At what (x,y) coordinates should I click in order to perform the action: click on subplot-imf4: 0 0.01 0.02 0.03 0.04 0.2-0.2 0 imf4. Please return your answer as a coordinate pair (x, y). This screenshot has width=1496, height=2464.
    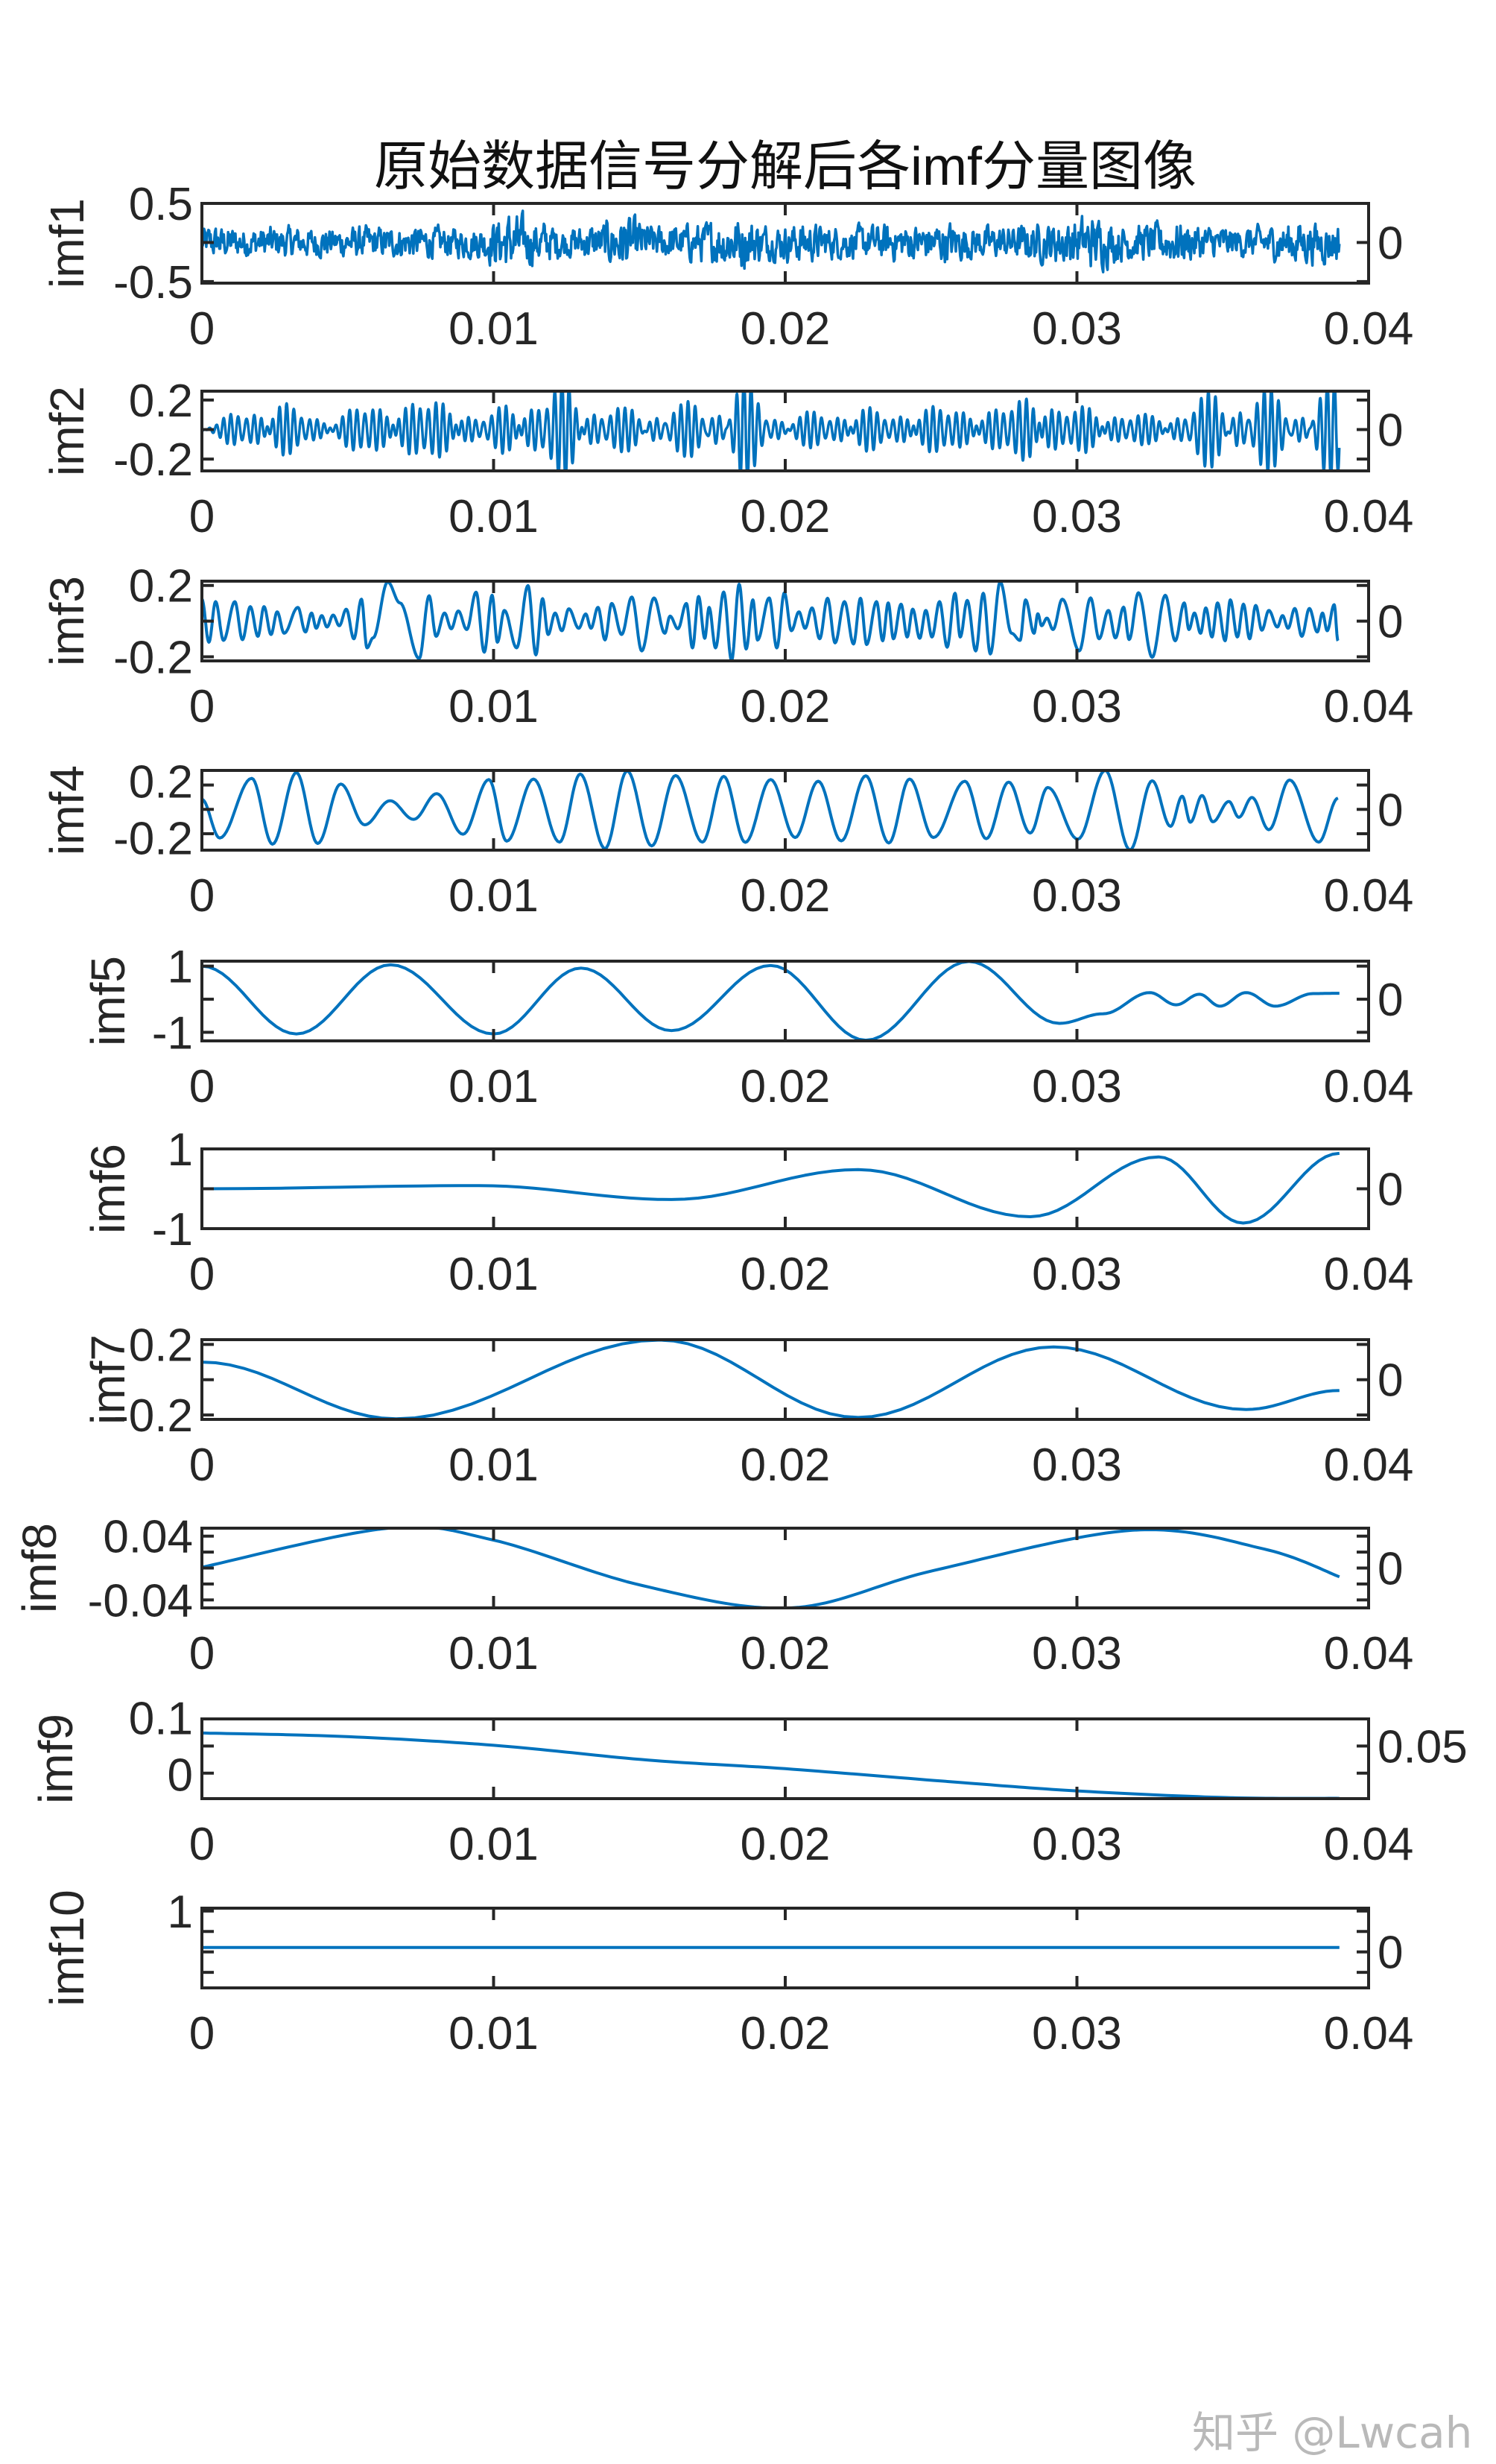
    Looking at the image, I should click on (726, 839).